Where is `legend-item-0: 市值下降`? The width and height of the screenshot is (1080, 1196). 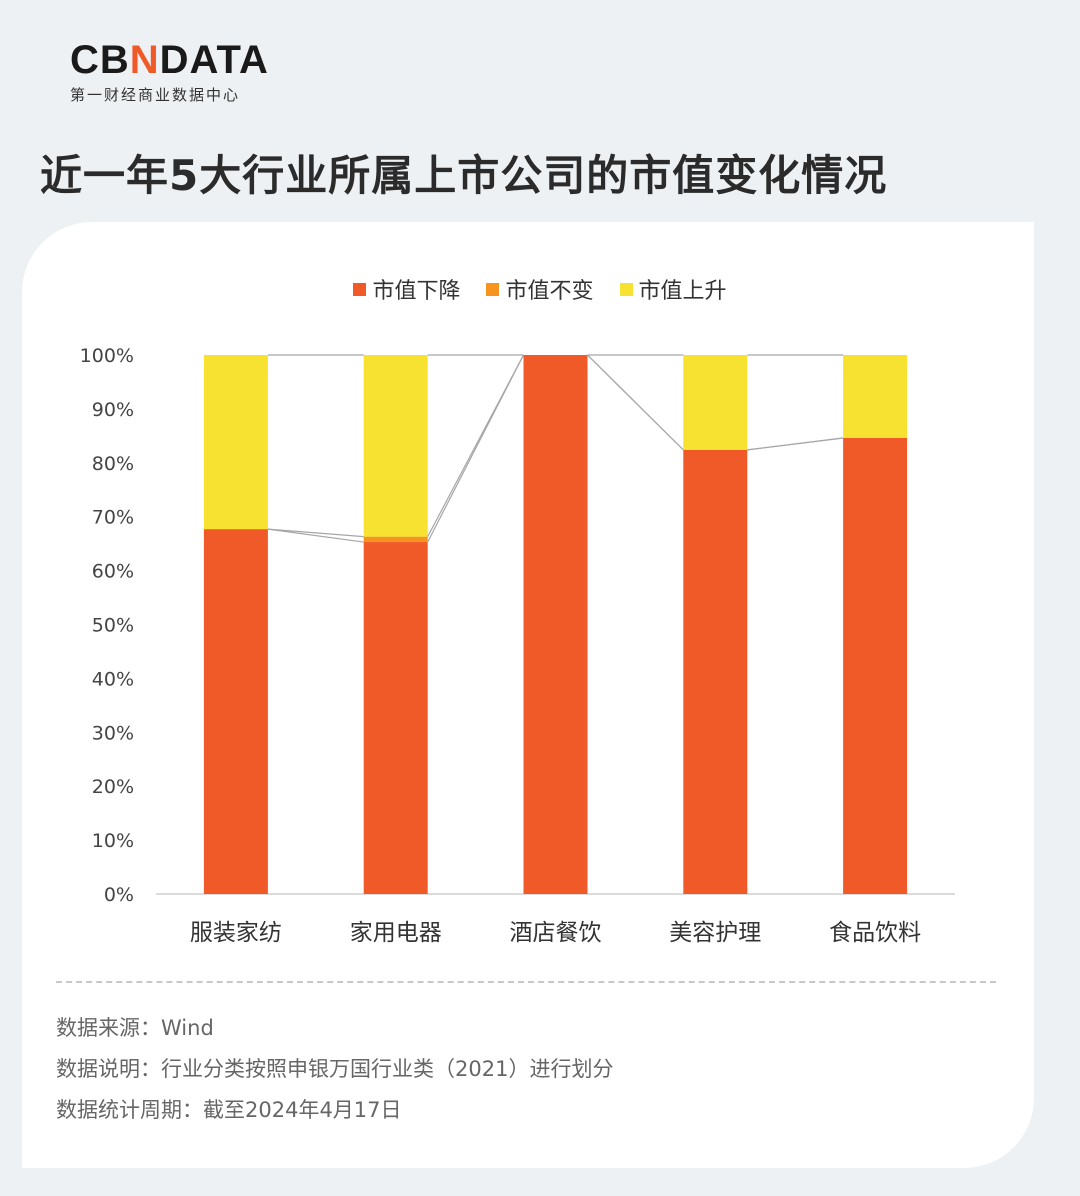
legend-item-0: 市值下降 is located at coordinates (406, 289).